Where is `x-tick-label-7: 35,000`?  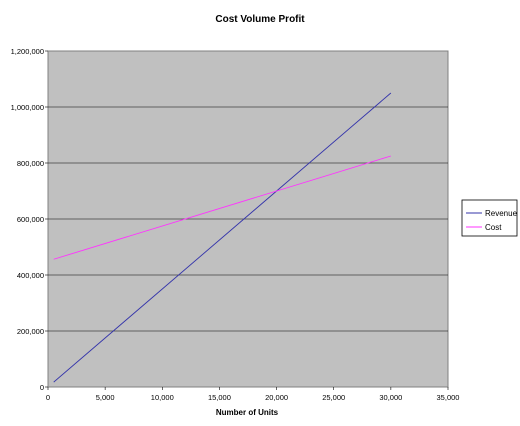
x-tick-label-7: 35,000 is located at coordinates (448, 397).